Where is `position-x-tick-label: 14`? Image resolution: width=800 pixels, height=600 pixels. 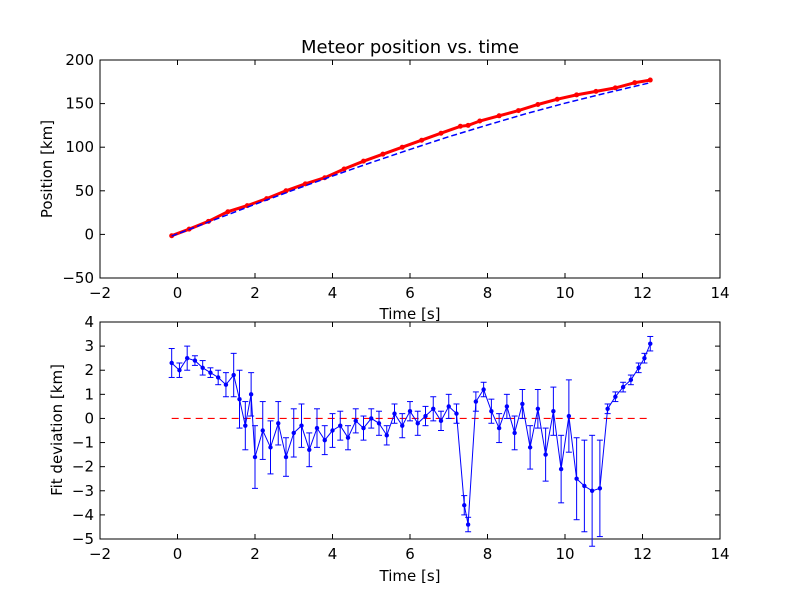
position-x-tick-label: 14 is located at coordinates (719, 293).